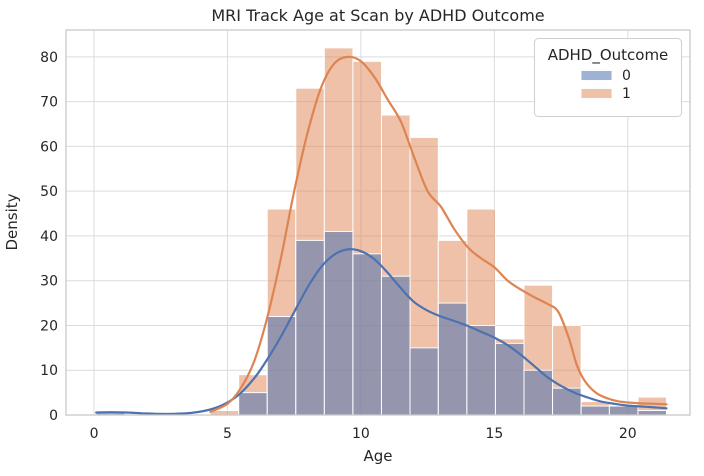 Image resolution: width=704 pixels, height=476 pixels. What do you see at coordinates (227, 434) in the screenshot?
I see `x-tick-label: 5` at bounding box center [227, 434].